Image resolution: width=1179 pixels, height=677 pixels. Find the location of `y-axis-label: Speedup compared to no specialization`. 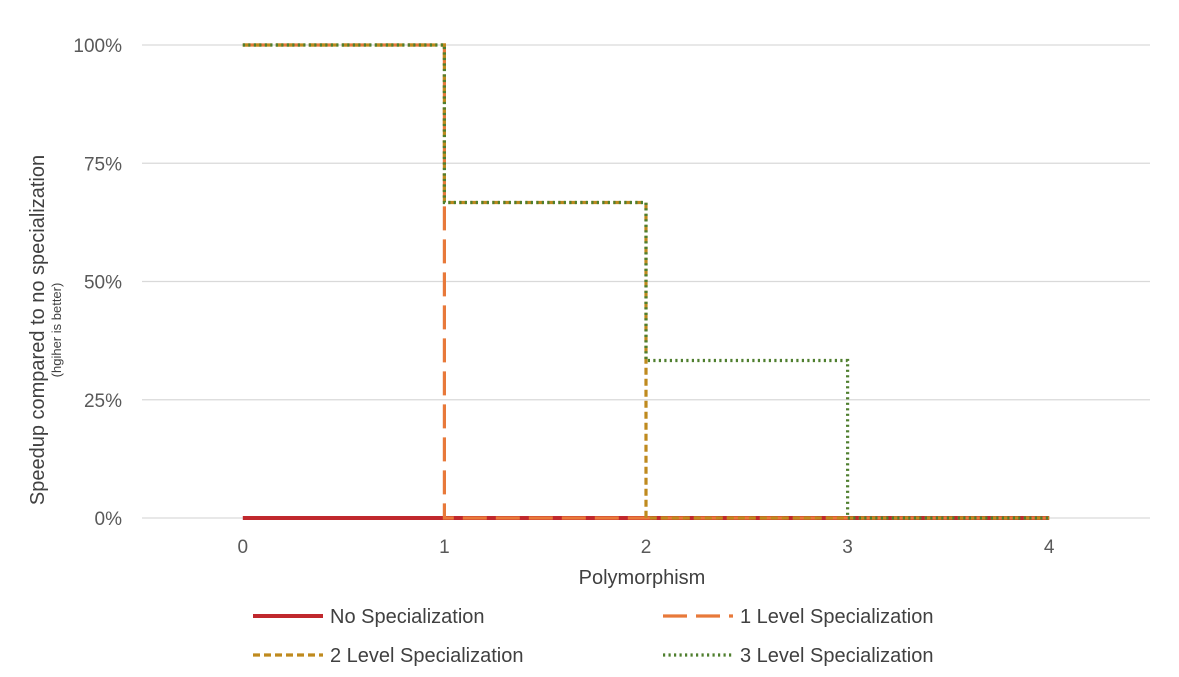

y-axis-label: Speedup compared to no specialization is located at coordinates (38, 330).